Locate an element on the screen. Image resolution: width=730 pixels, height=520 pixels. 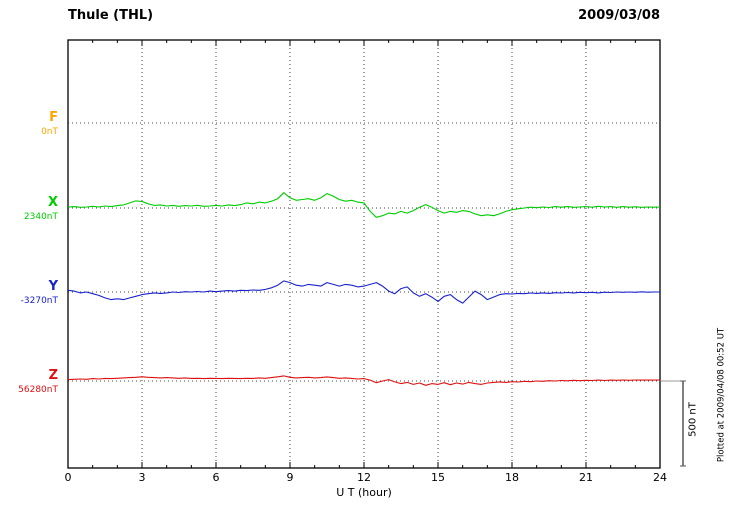
component-label-X: X is located at coordinates (52, 202).